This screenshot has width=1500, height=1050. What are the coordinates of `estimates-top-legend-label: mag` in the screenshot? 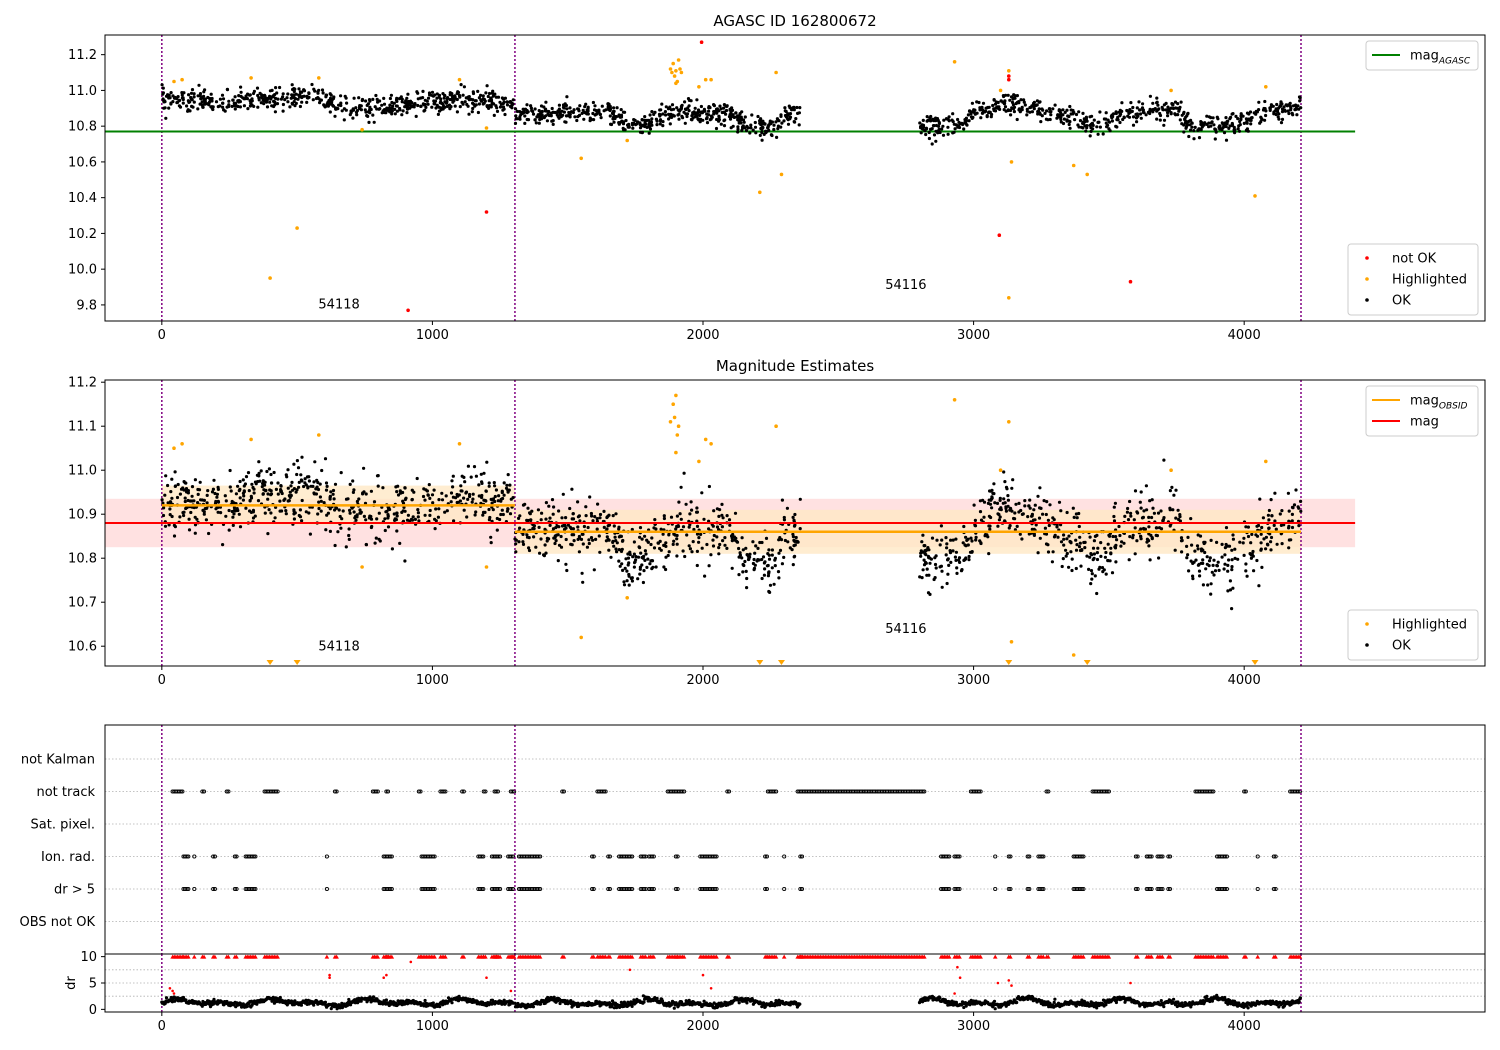 It's located at (1424, 422).